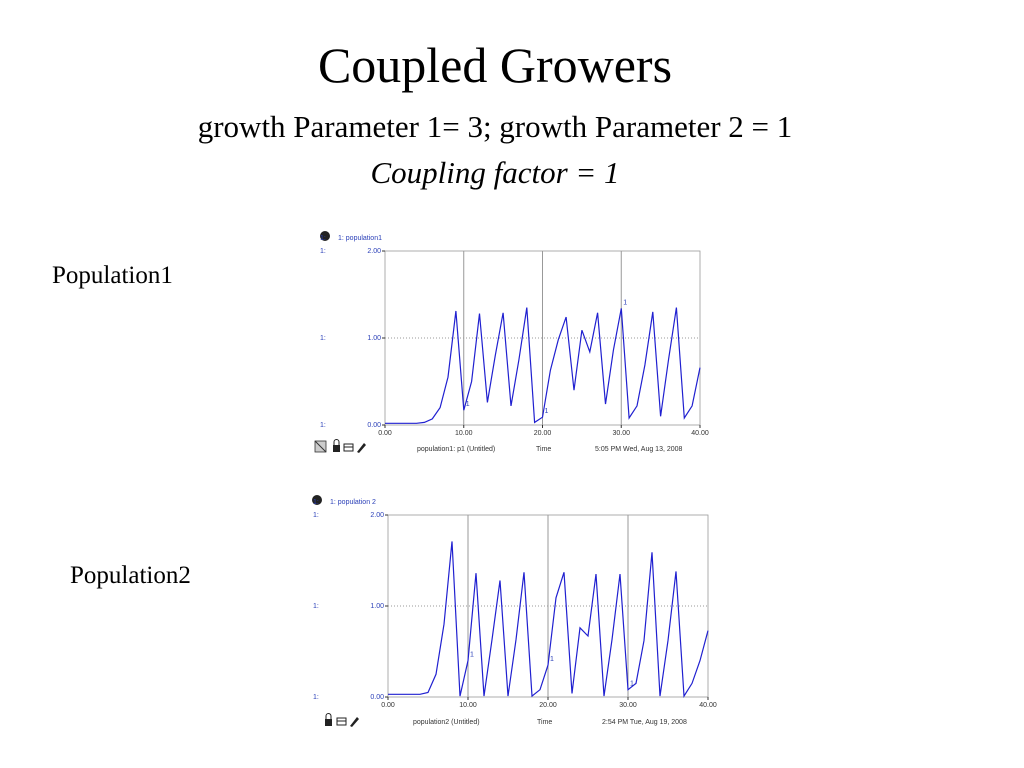 Image resolution: width=1024 pixels, height=768 pixels. What do you see at coordinates (130, 575) in the screenshot?
I see `chart-label: Population2` at bounding box center [130, 575].